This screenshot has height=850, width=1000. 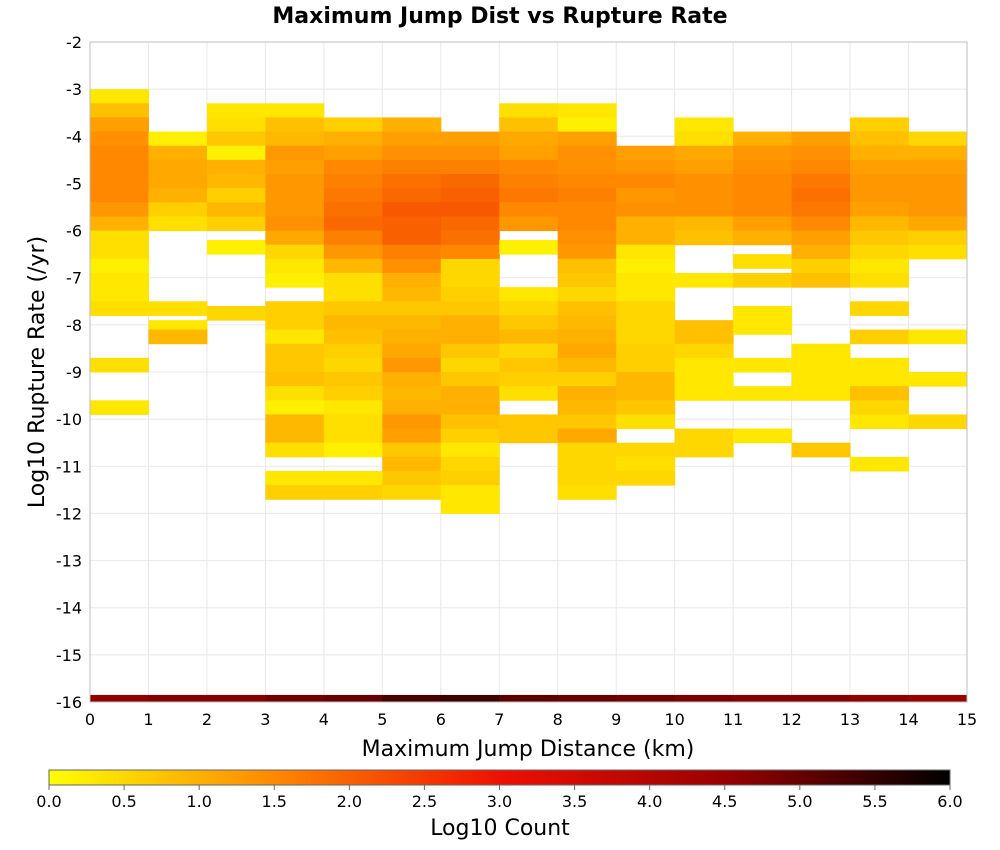 I want to click on x-tick-label: 14, so click(x=908, y=719).